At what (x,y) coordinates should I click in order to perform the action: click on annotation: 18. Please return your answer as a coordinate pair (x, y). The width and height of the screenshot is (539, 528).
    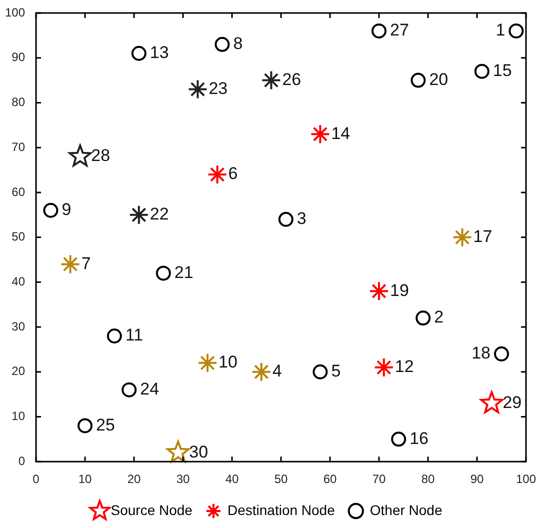
    Looking at the image, I should click on (481, 353).